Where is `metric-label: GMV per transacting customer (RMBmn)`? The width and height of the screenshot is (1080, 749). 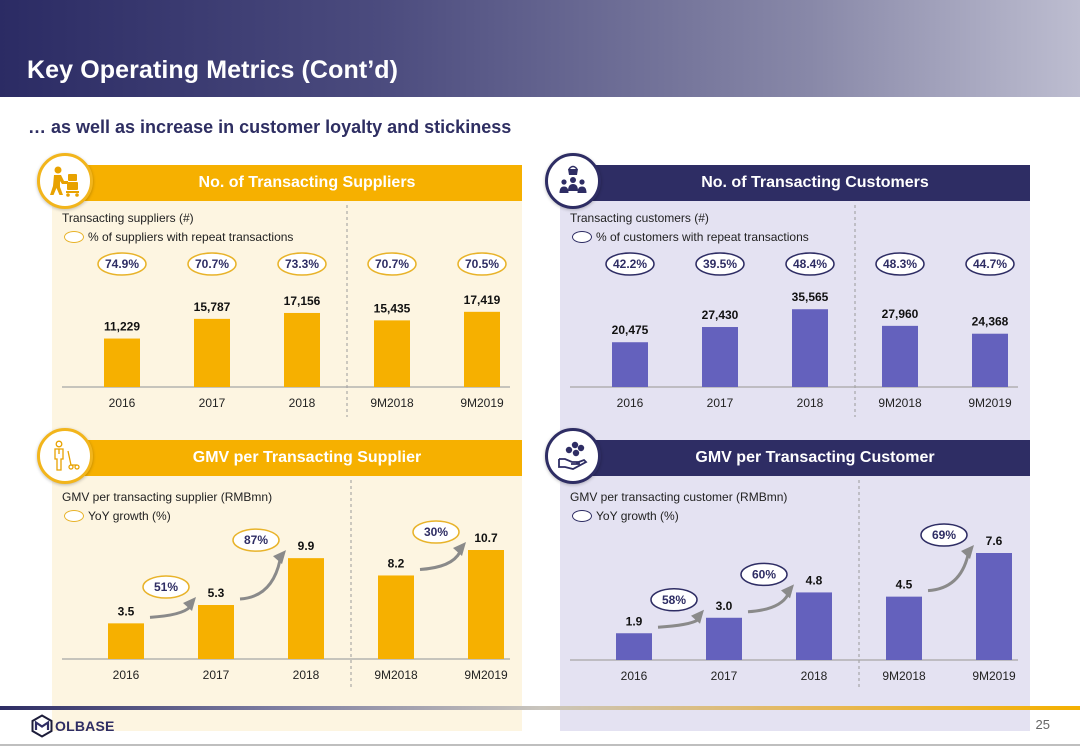 metric-label: GMV per transacting customer (RMBmn) is located at coordinates (679, 497).